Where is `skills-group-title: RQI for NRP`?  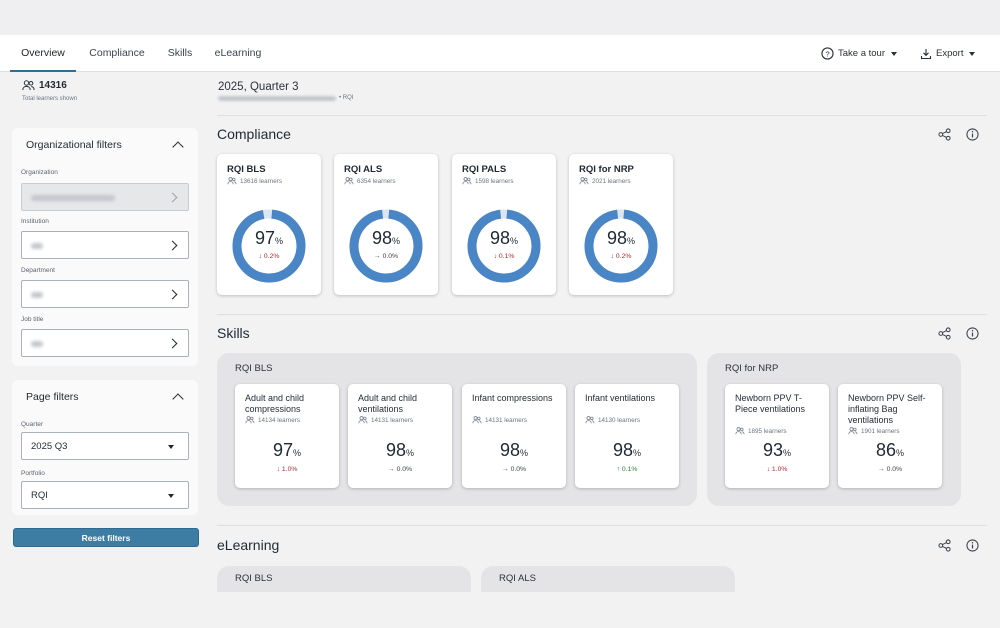
skills-group-title: RQI for NRP is located at coordinates (752, 368).